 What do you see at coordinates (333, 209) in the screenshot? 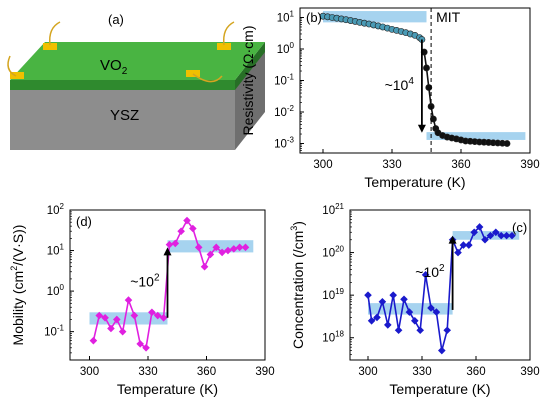
I see `y-tick-label: 10²¹` at bounding box center [333, 209].